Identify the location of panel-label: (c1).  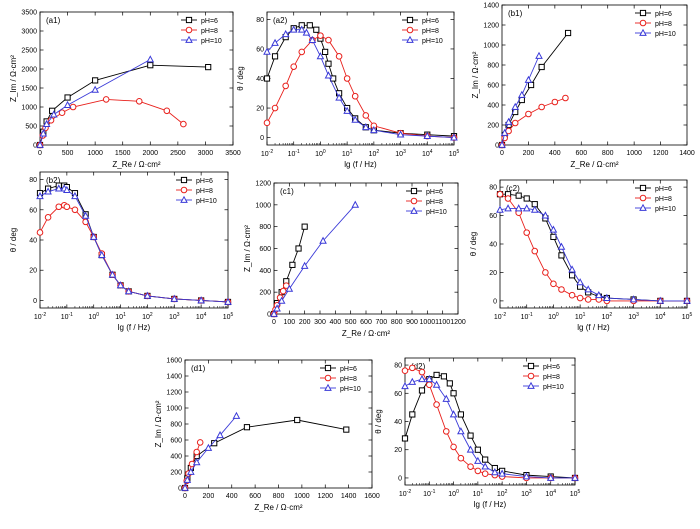
(287, 191).